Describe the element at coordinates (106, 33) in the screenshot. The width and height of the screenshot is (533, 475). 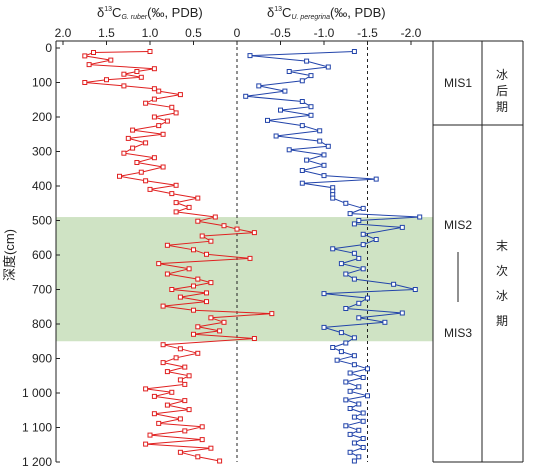
I see `x-tick-label: 1.5` at that location.